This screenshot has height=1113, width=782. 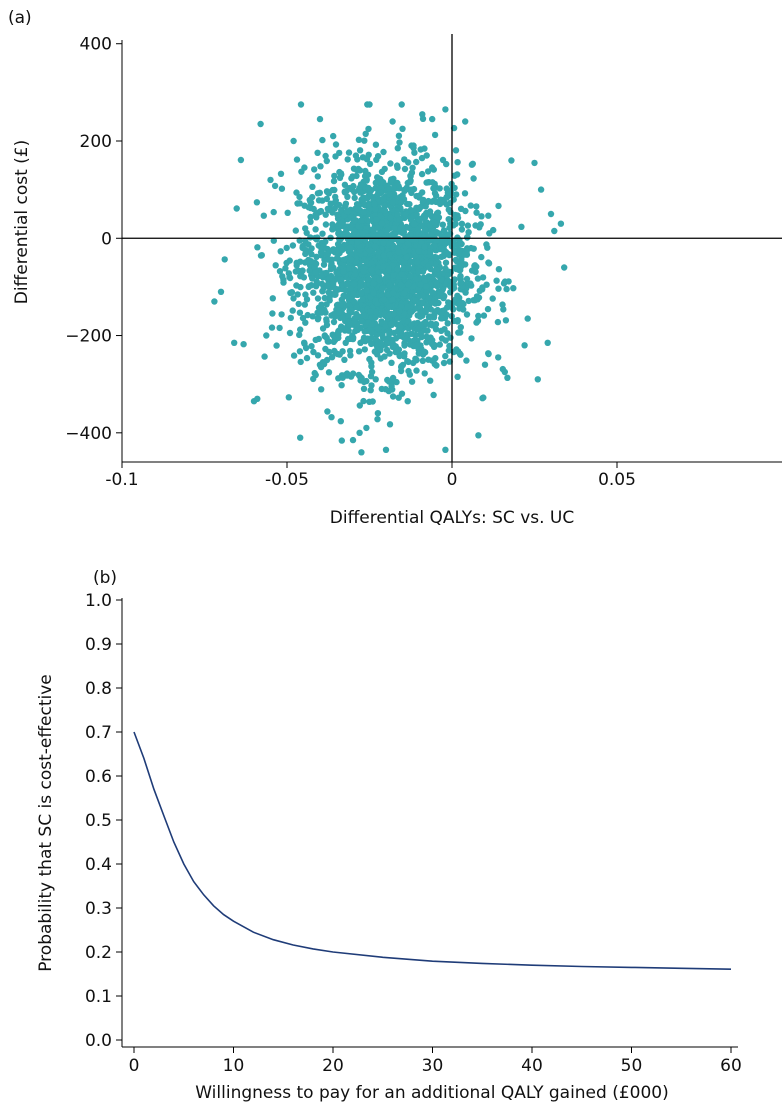 I want to click on y-tick-label: 0.8, so click(x=98, y=689).